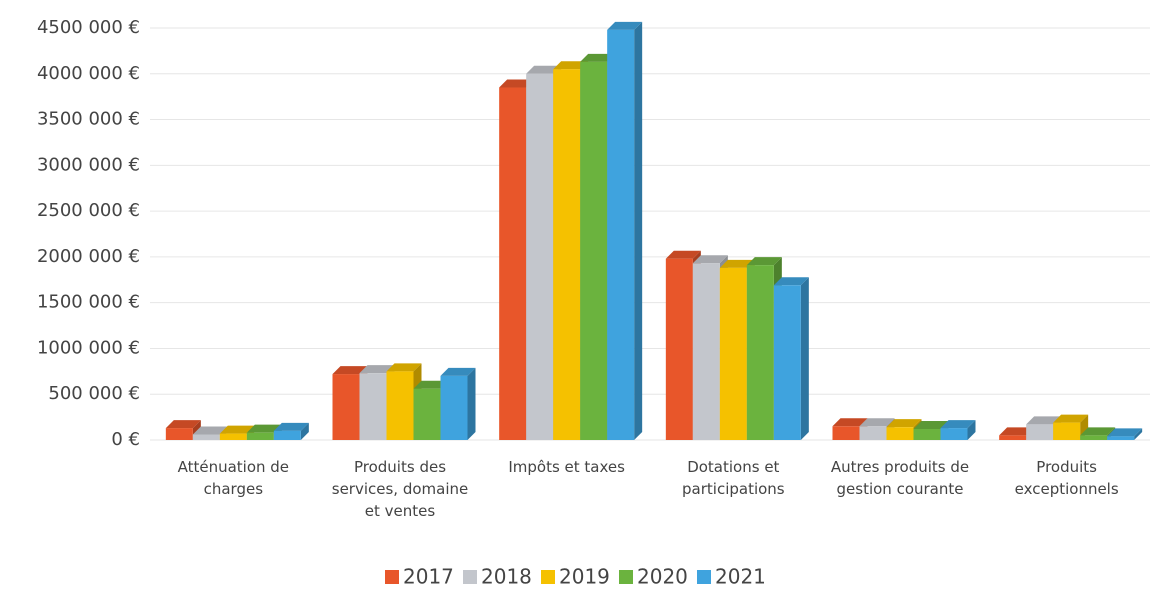 The height and width of the screenshot is (609, 1161). I want to click on x-tick-label: Autres produits de gestion courante, so click(900, 478).